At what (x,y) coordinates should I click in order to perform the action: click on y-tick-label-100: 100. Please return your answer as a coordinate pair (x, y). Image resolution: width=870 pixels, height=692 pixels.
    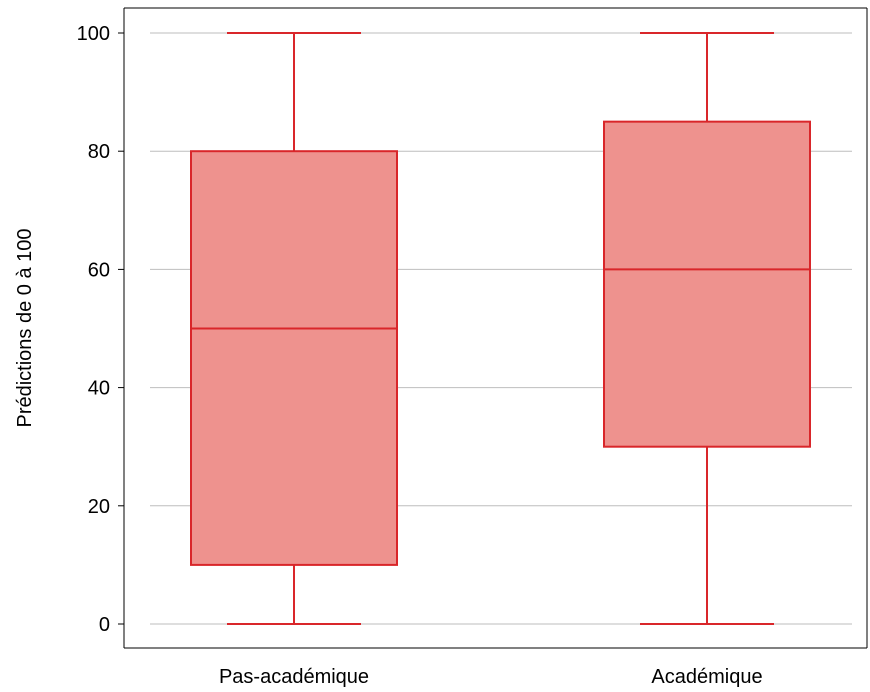
    Looking at the image, I should click on (93, 34).